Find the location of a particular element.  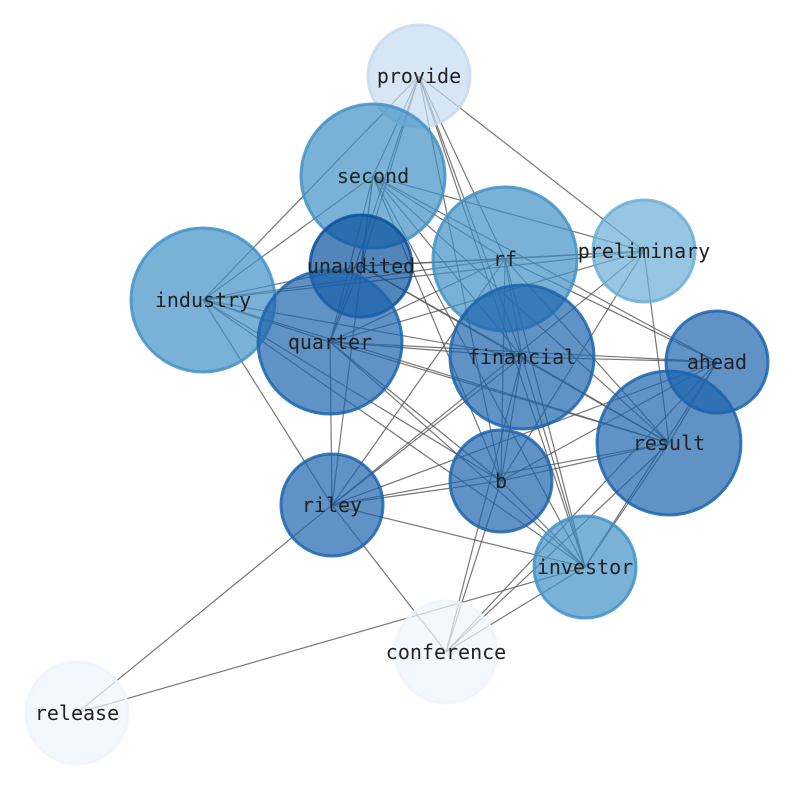

node-label-provide: provide is located at coordinates (419, 76).